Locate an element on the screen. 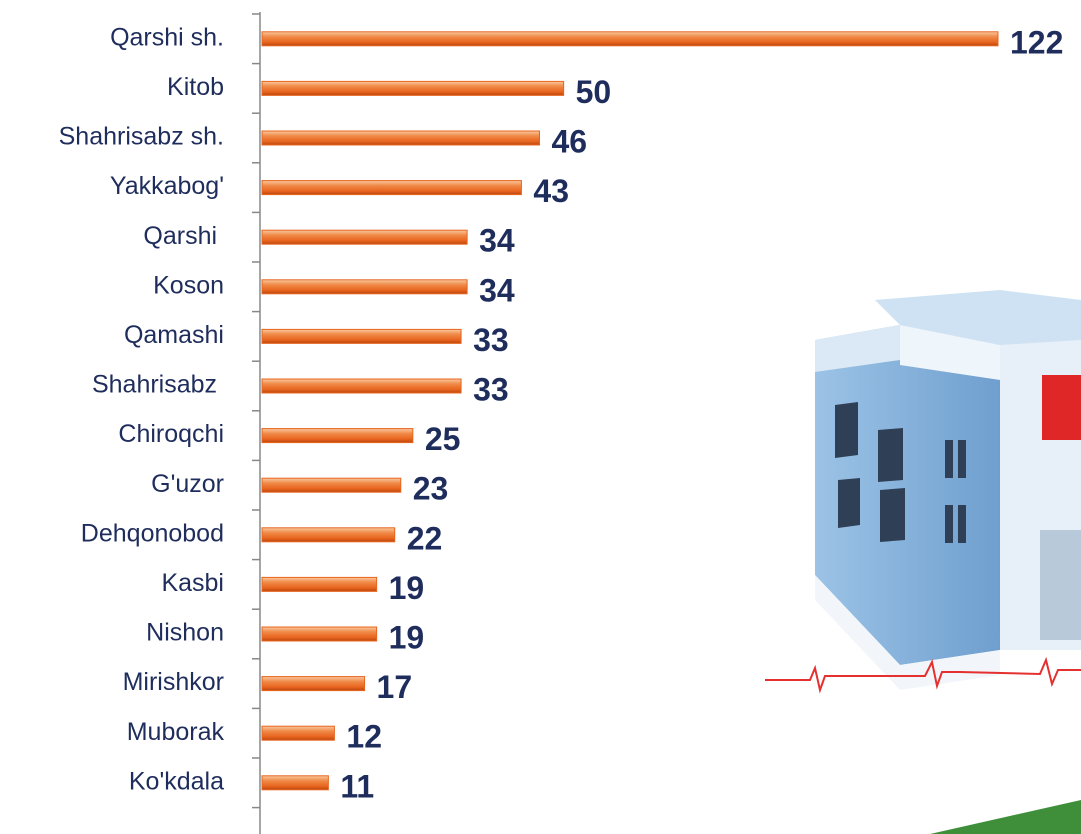 The image size is (1081, 834). value-label: 22 is located at coordinates (425, 538).